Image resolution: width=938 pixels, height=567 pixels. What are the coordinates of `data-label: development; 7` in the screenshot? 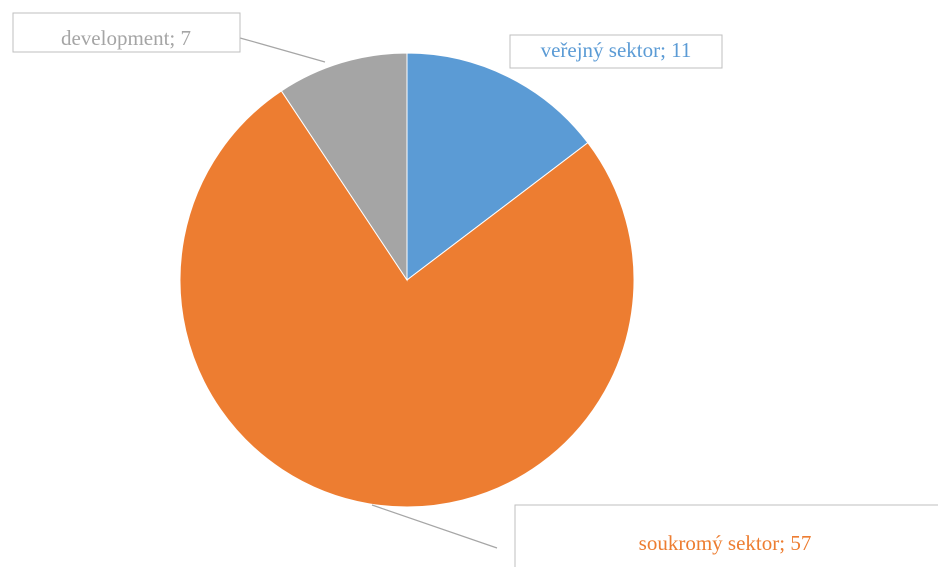 It's located at (126, 38).